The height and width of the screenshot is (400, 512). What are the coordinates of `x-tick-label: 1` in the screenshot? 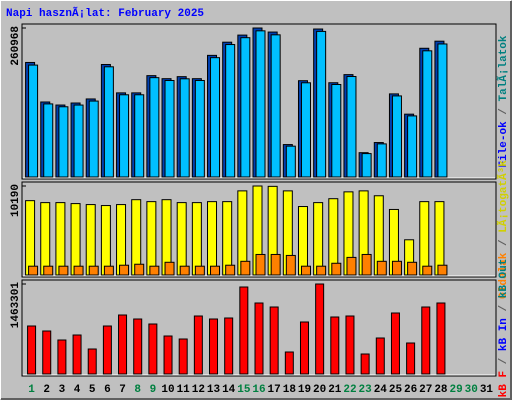 It's located at (31, 390).